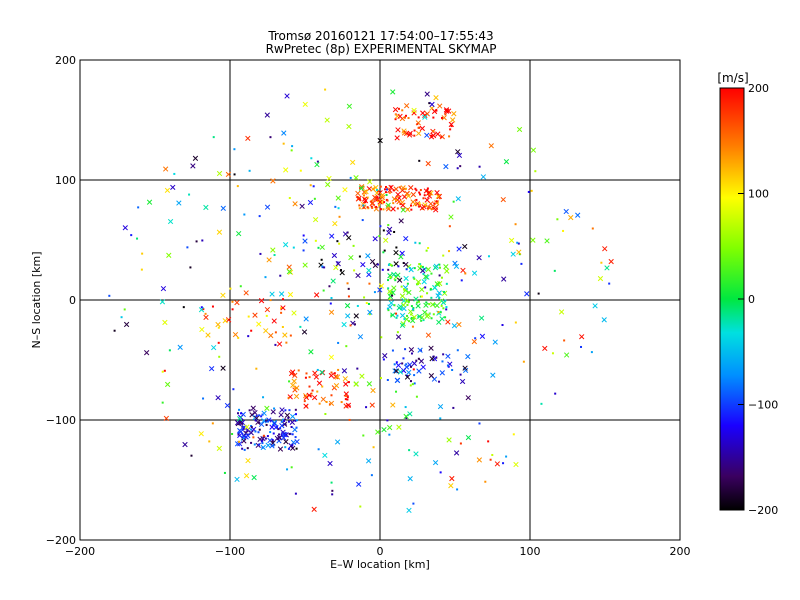 The image size is (800, 600). Describe the element at coordinates (61, 420) in the screenshot. I see `y-tick-label: −100` at that location.